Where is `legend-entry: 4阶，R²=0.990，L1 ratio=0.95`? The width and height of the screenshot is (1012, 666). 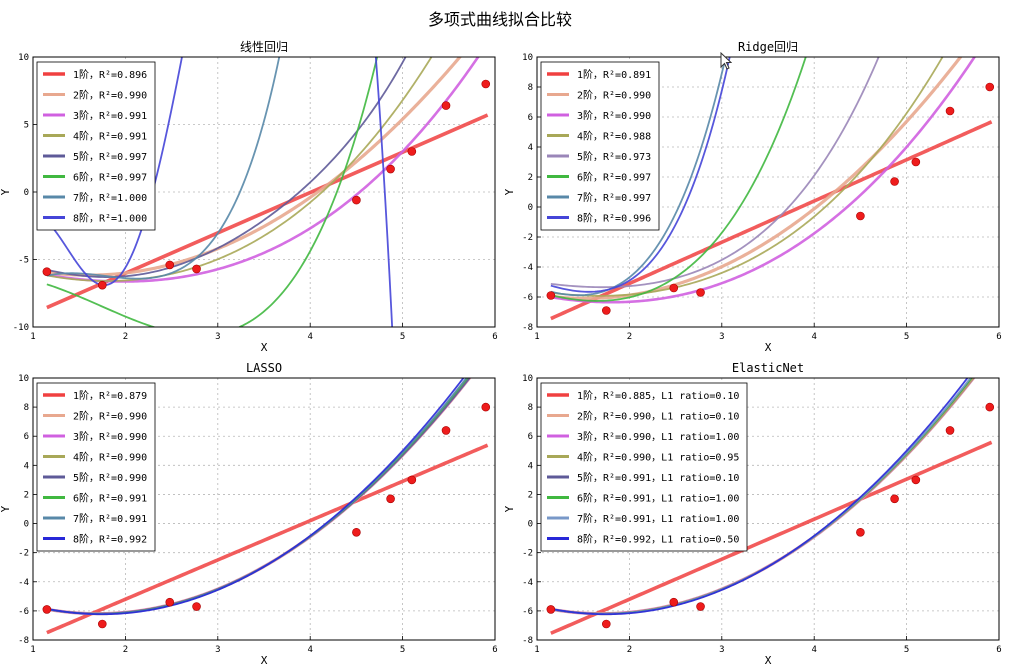
legend-entry: 4阶，R²=0.990，L1 ratio=0.95 is located at coordinates (658, 457).